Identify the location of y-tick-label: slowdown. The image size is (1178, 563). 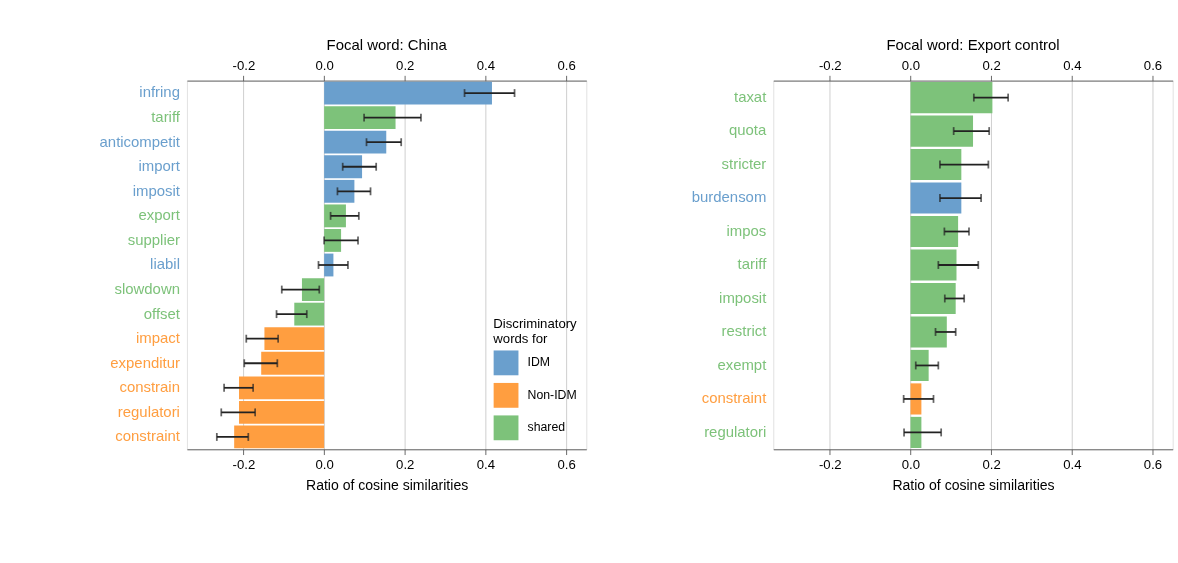
(147, 288).